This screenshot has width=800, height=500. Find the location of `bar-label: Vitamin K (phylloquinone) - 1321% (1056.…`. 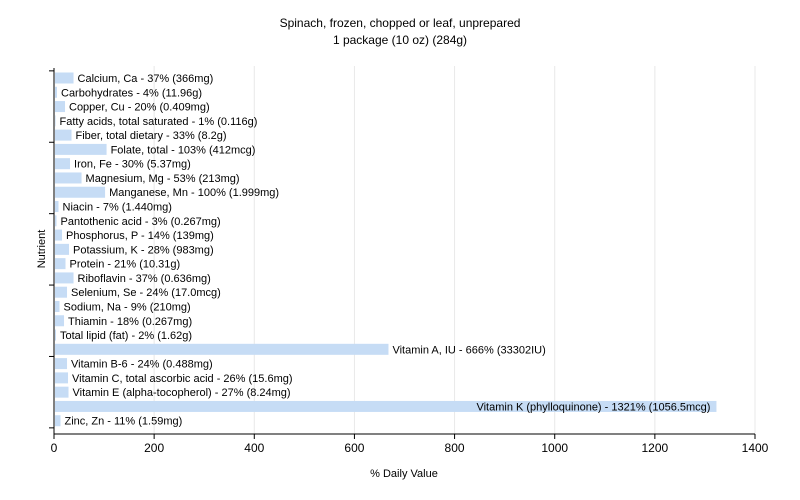

bar-label: Vitamin K (phylloquinone) - 1321% (1056.… is located at coordinates (593, 407).